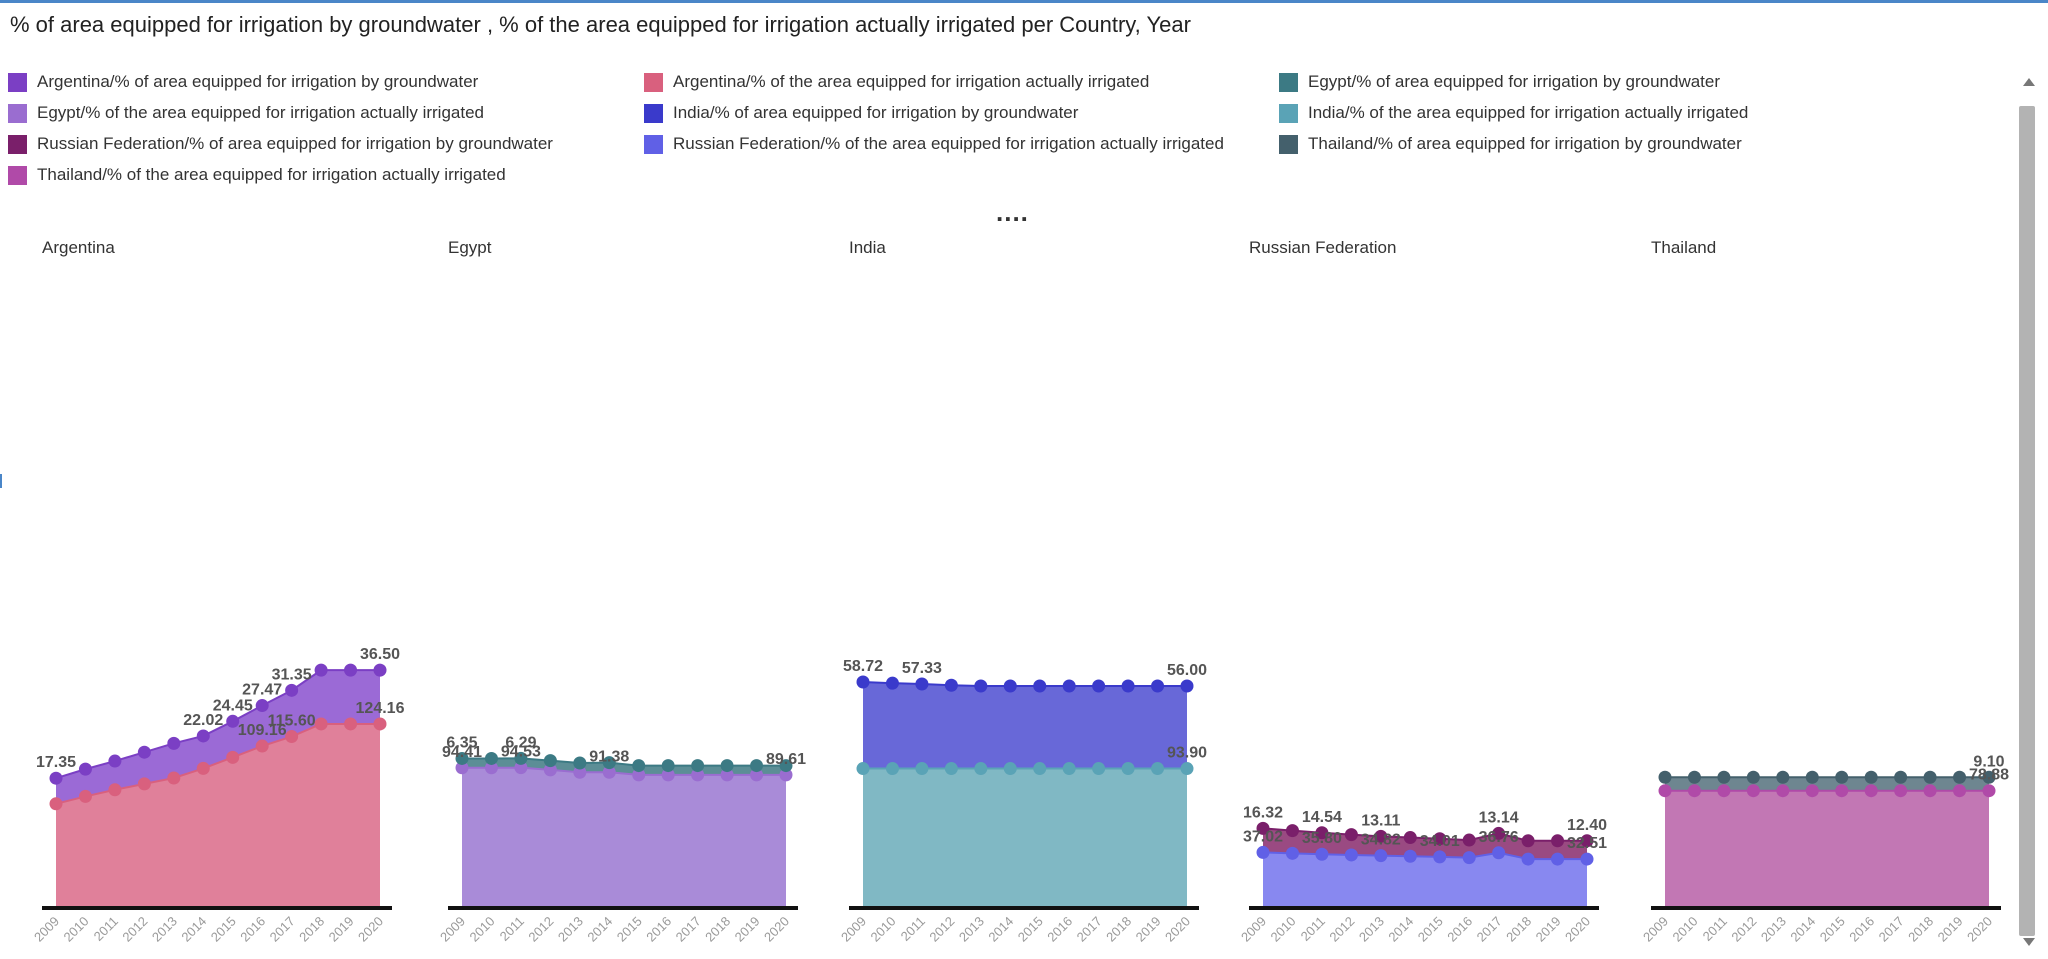 This screenshot has height=959, width=2048. I want to click on data-label: 91.38, so click(609, 756).